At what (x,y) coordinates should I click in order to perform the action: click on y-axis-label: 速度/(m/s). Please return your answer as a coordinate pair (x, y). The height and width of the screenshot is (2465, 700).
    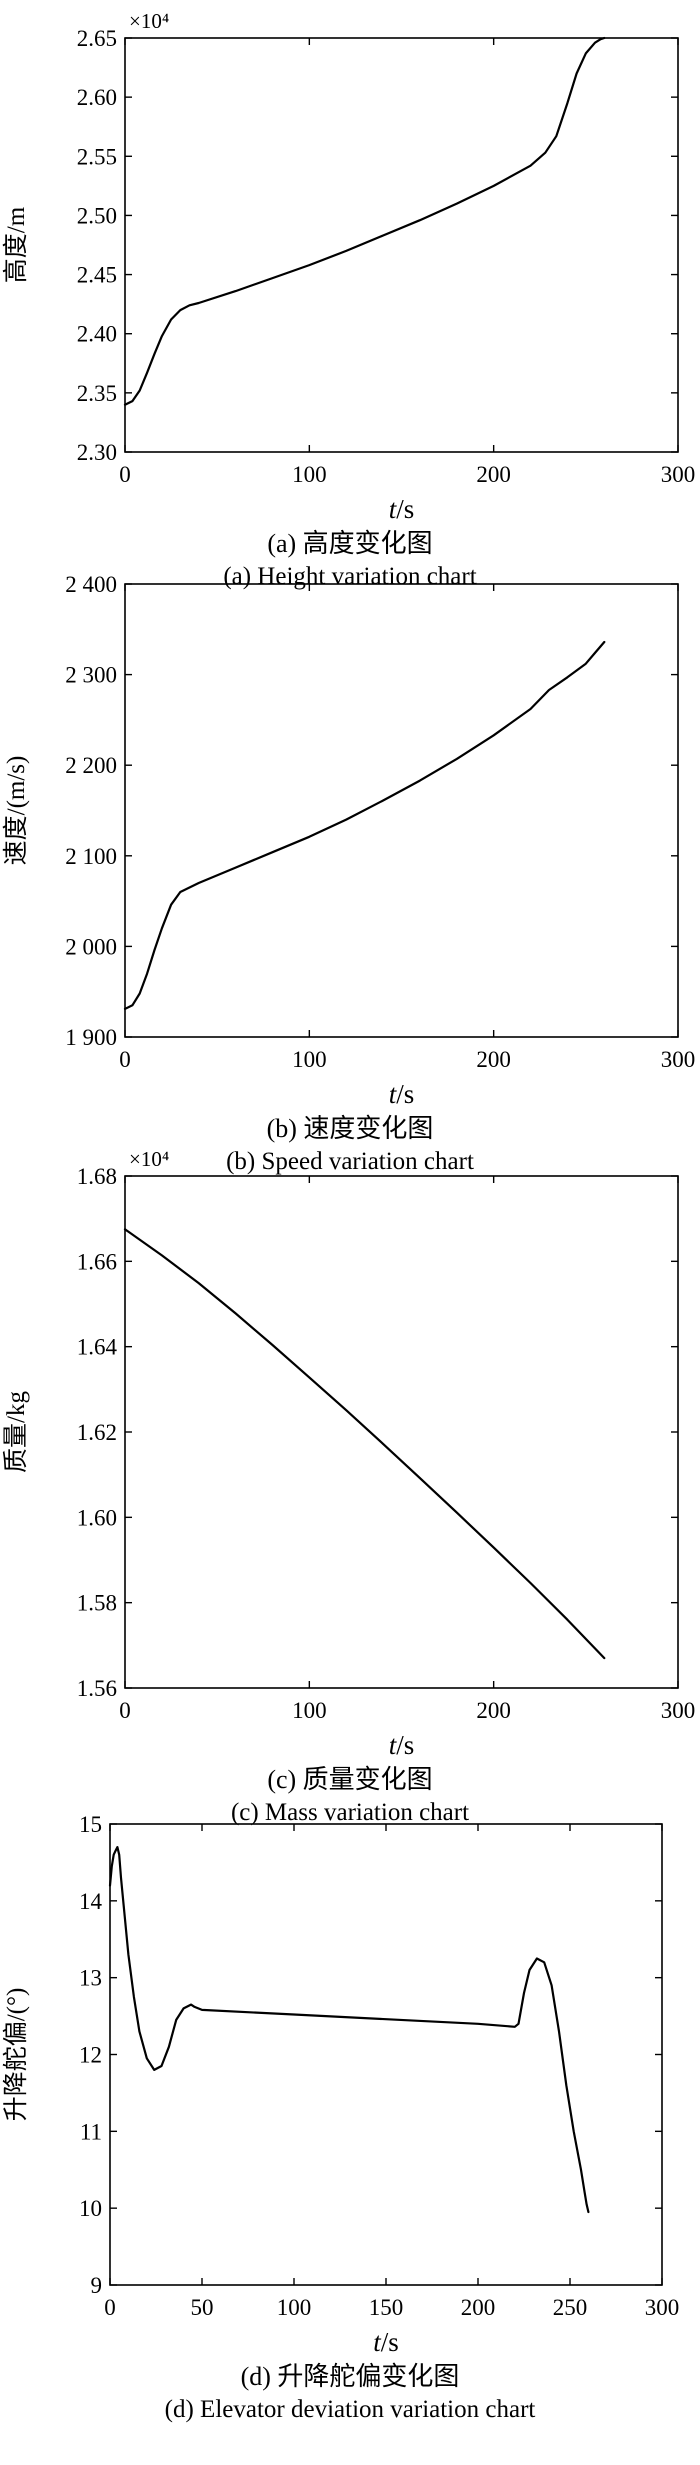
    Looking at the image, I should click on (16, 811).